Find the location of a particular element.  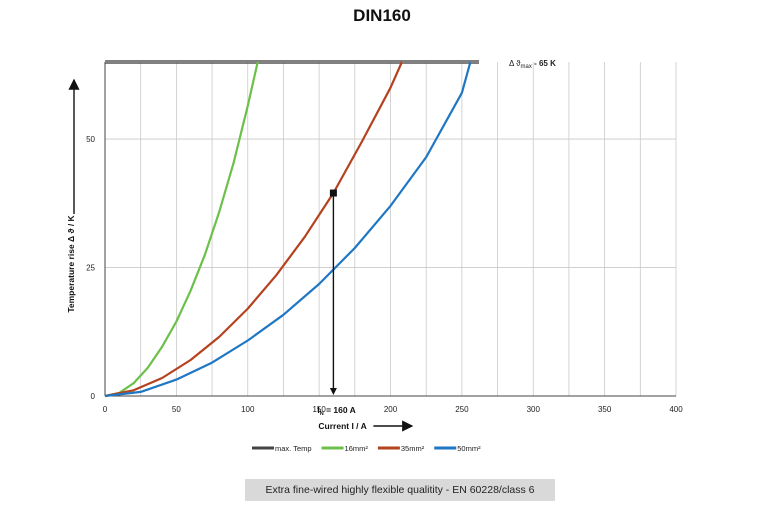

legend-label: 50mm² is located at coordinates (469, 448).